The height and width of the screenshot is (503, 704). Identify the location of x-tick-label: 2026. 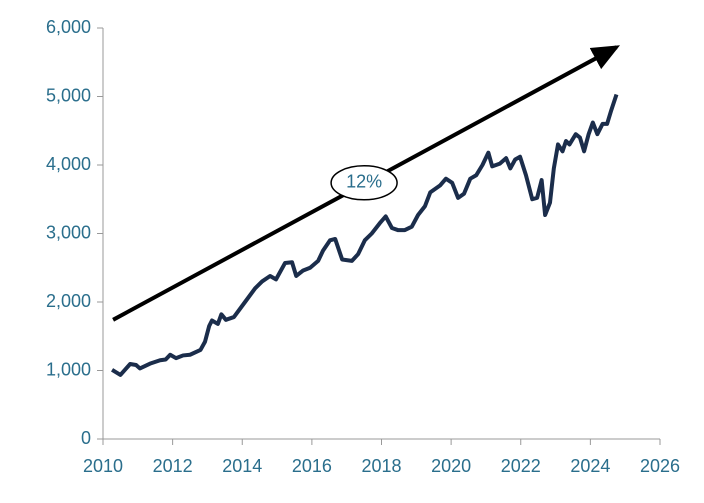
(660, 466).